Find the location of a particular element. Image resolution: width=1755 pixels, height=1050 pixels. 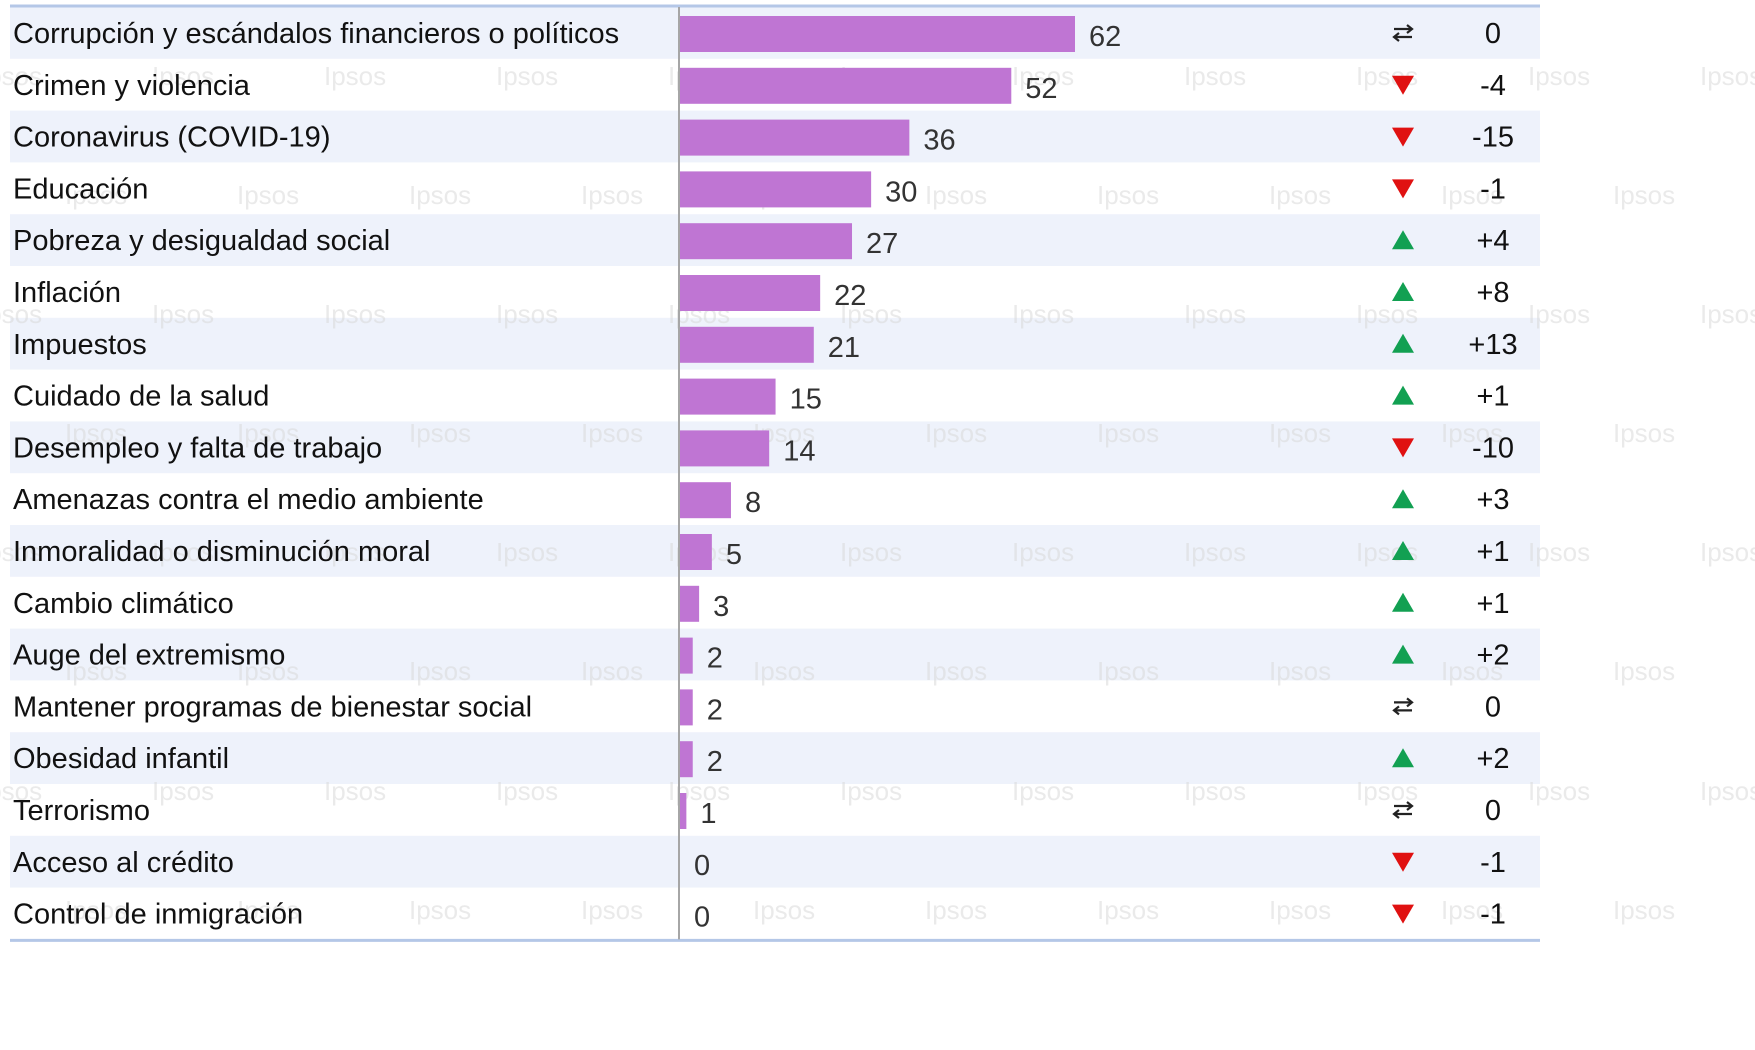

chart-row: Cambio climático 3 +1 is located at coordinates (761, 604).